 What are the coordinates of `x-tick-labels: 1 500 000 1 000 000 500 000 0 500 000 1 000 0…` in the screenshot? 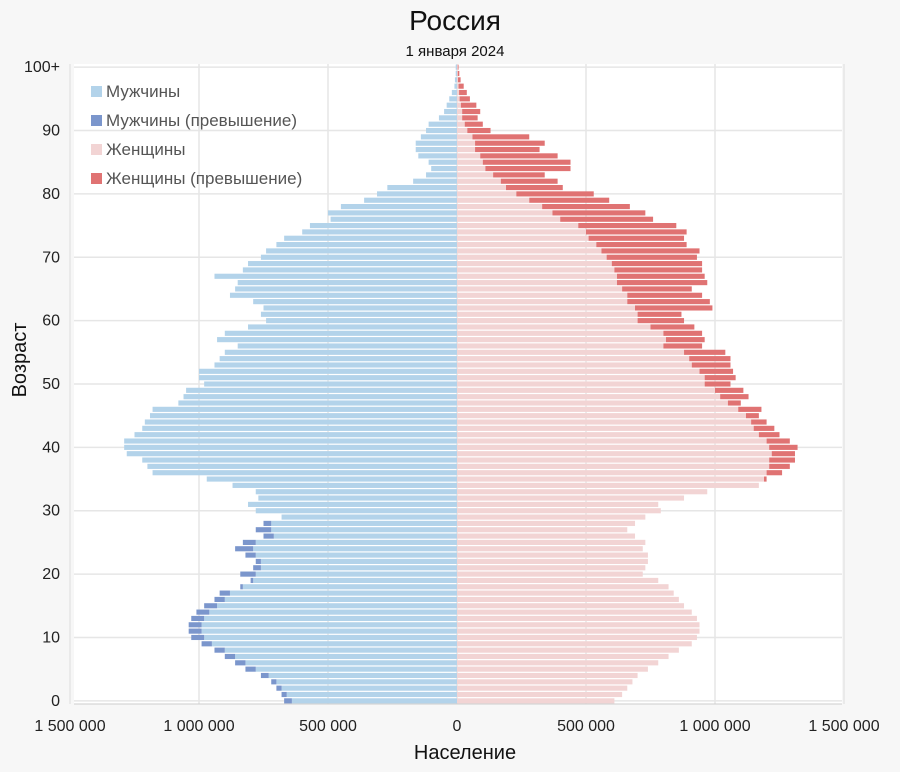 It's located at (456, 726).